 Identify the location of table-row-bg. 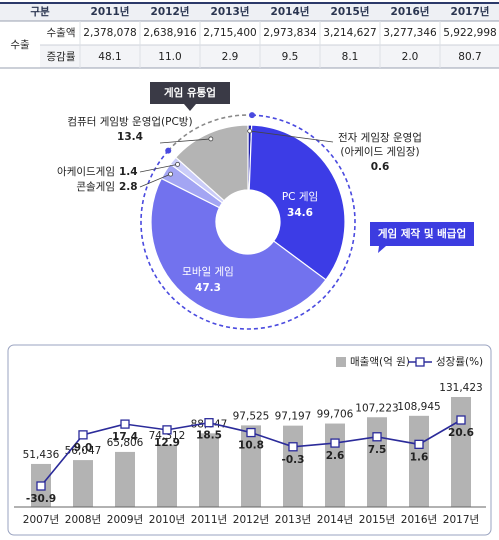
(269, 56).